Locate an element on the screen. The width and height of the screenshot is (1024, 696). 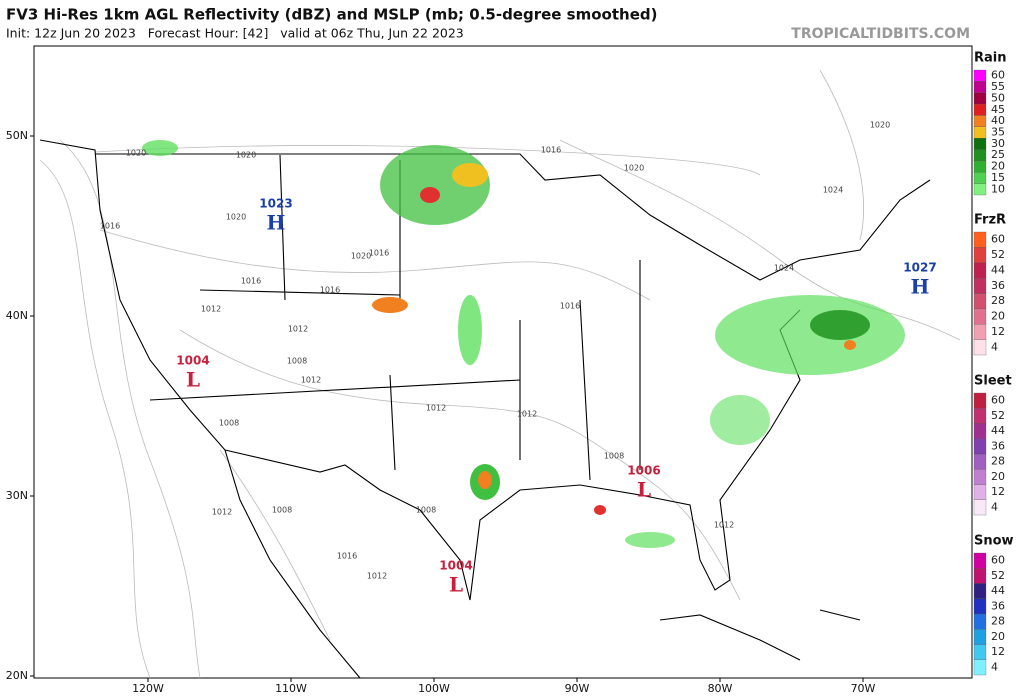
lon-label: 90W is located at coordinates (577, 688).